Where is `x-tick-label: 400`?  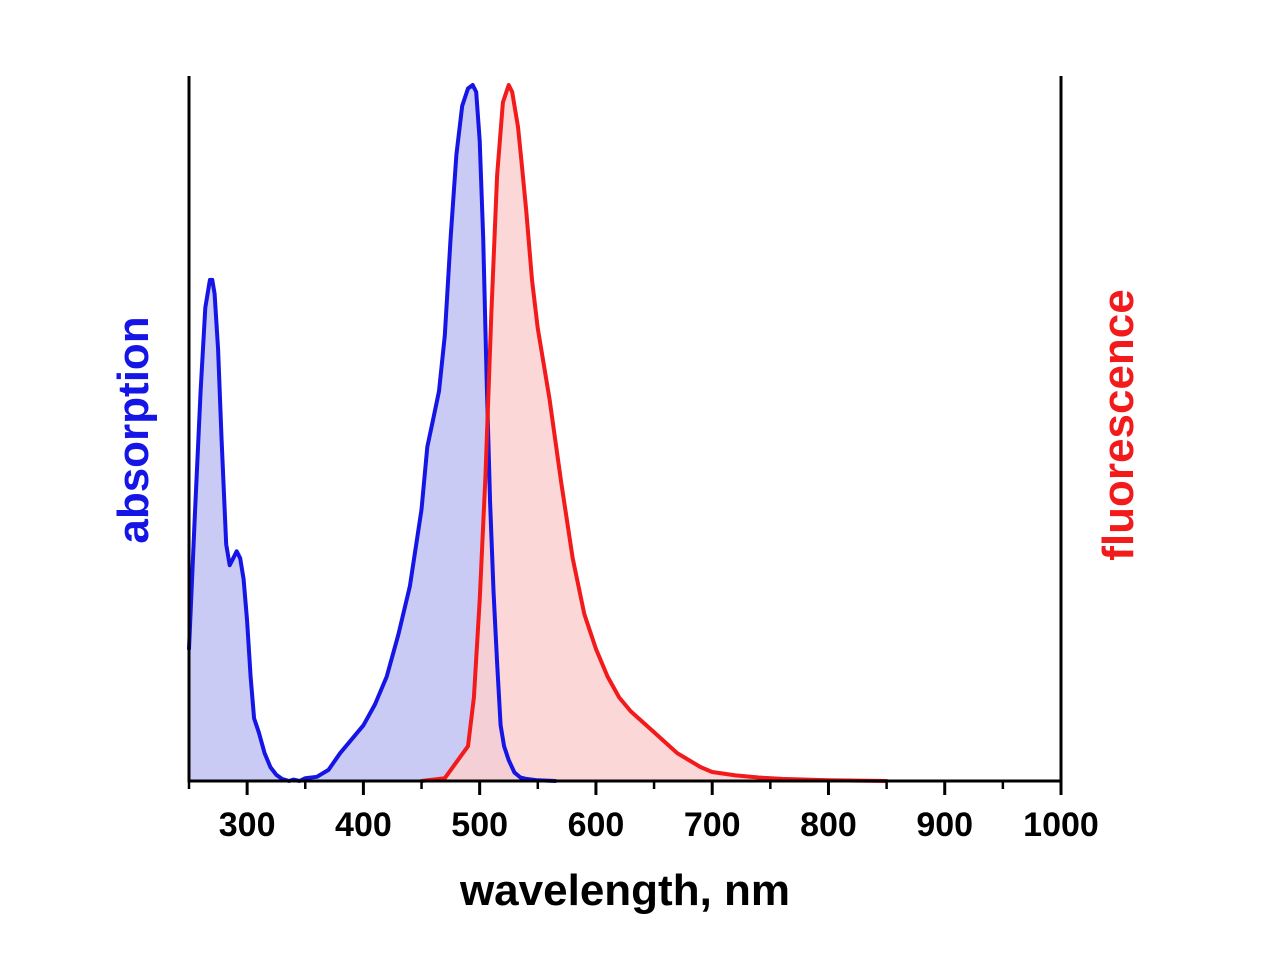
x-tick-label: 400 is located at coordinates (363, 825).